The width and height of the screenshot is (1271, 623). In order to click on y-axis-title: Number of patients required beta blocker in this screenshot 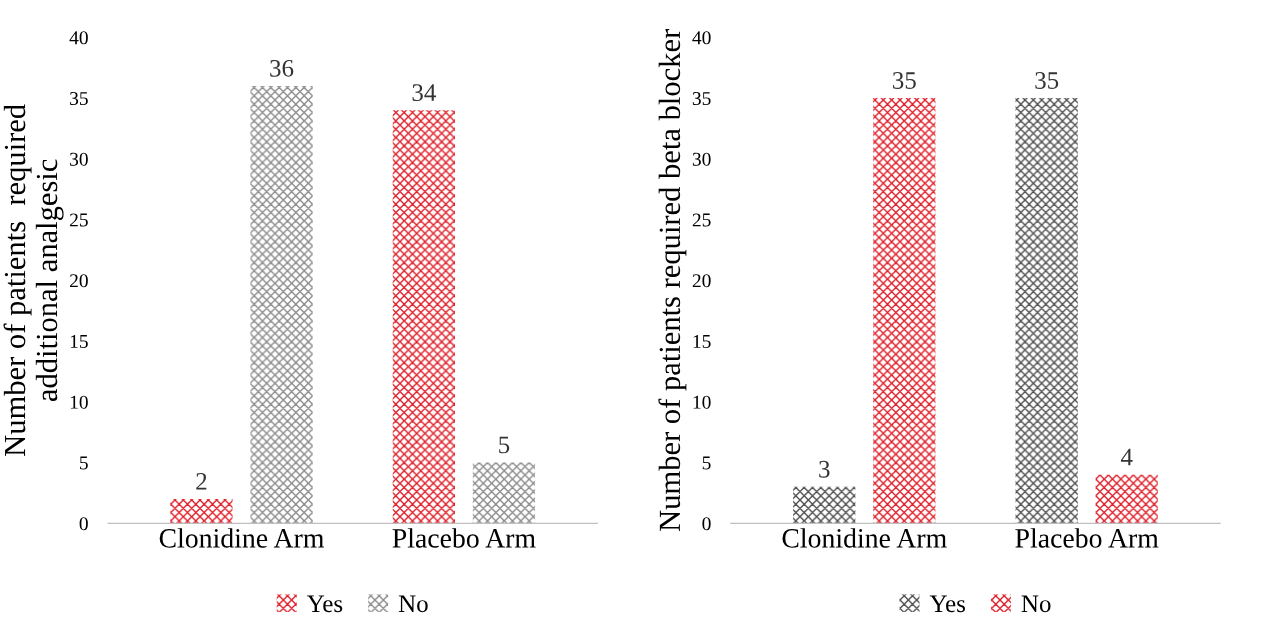, I will do `click(672, 280)`.